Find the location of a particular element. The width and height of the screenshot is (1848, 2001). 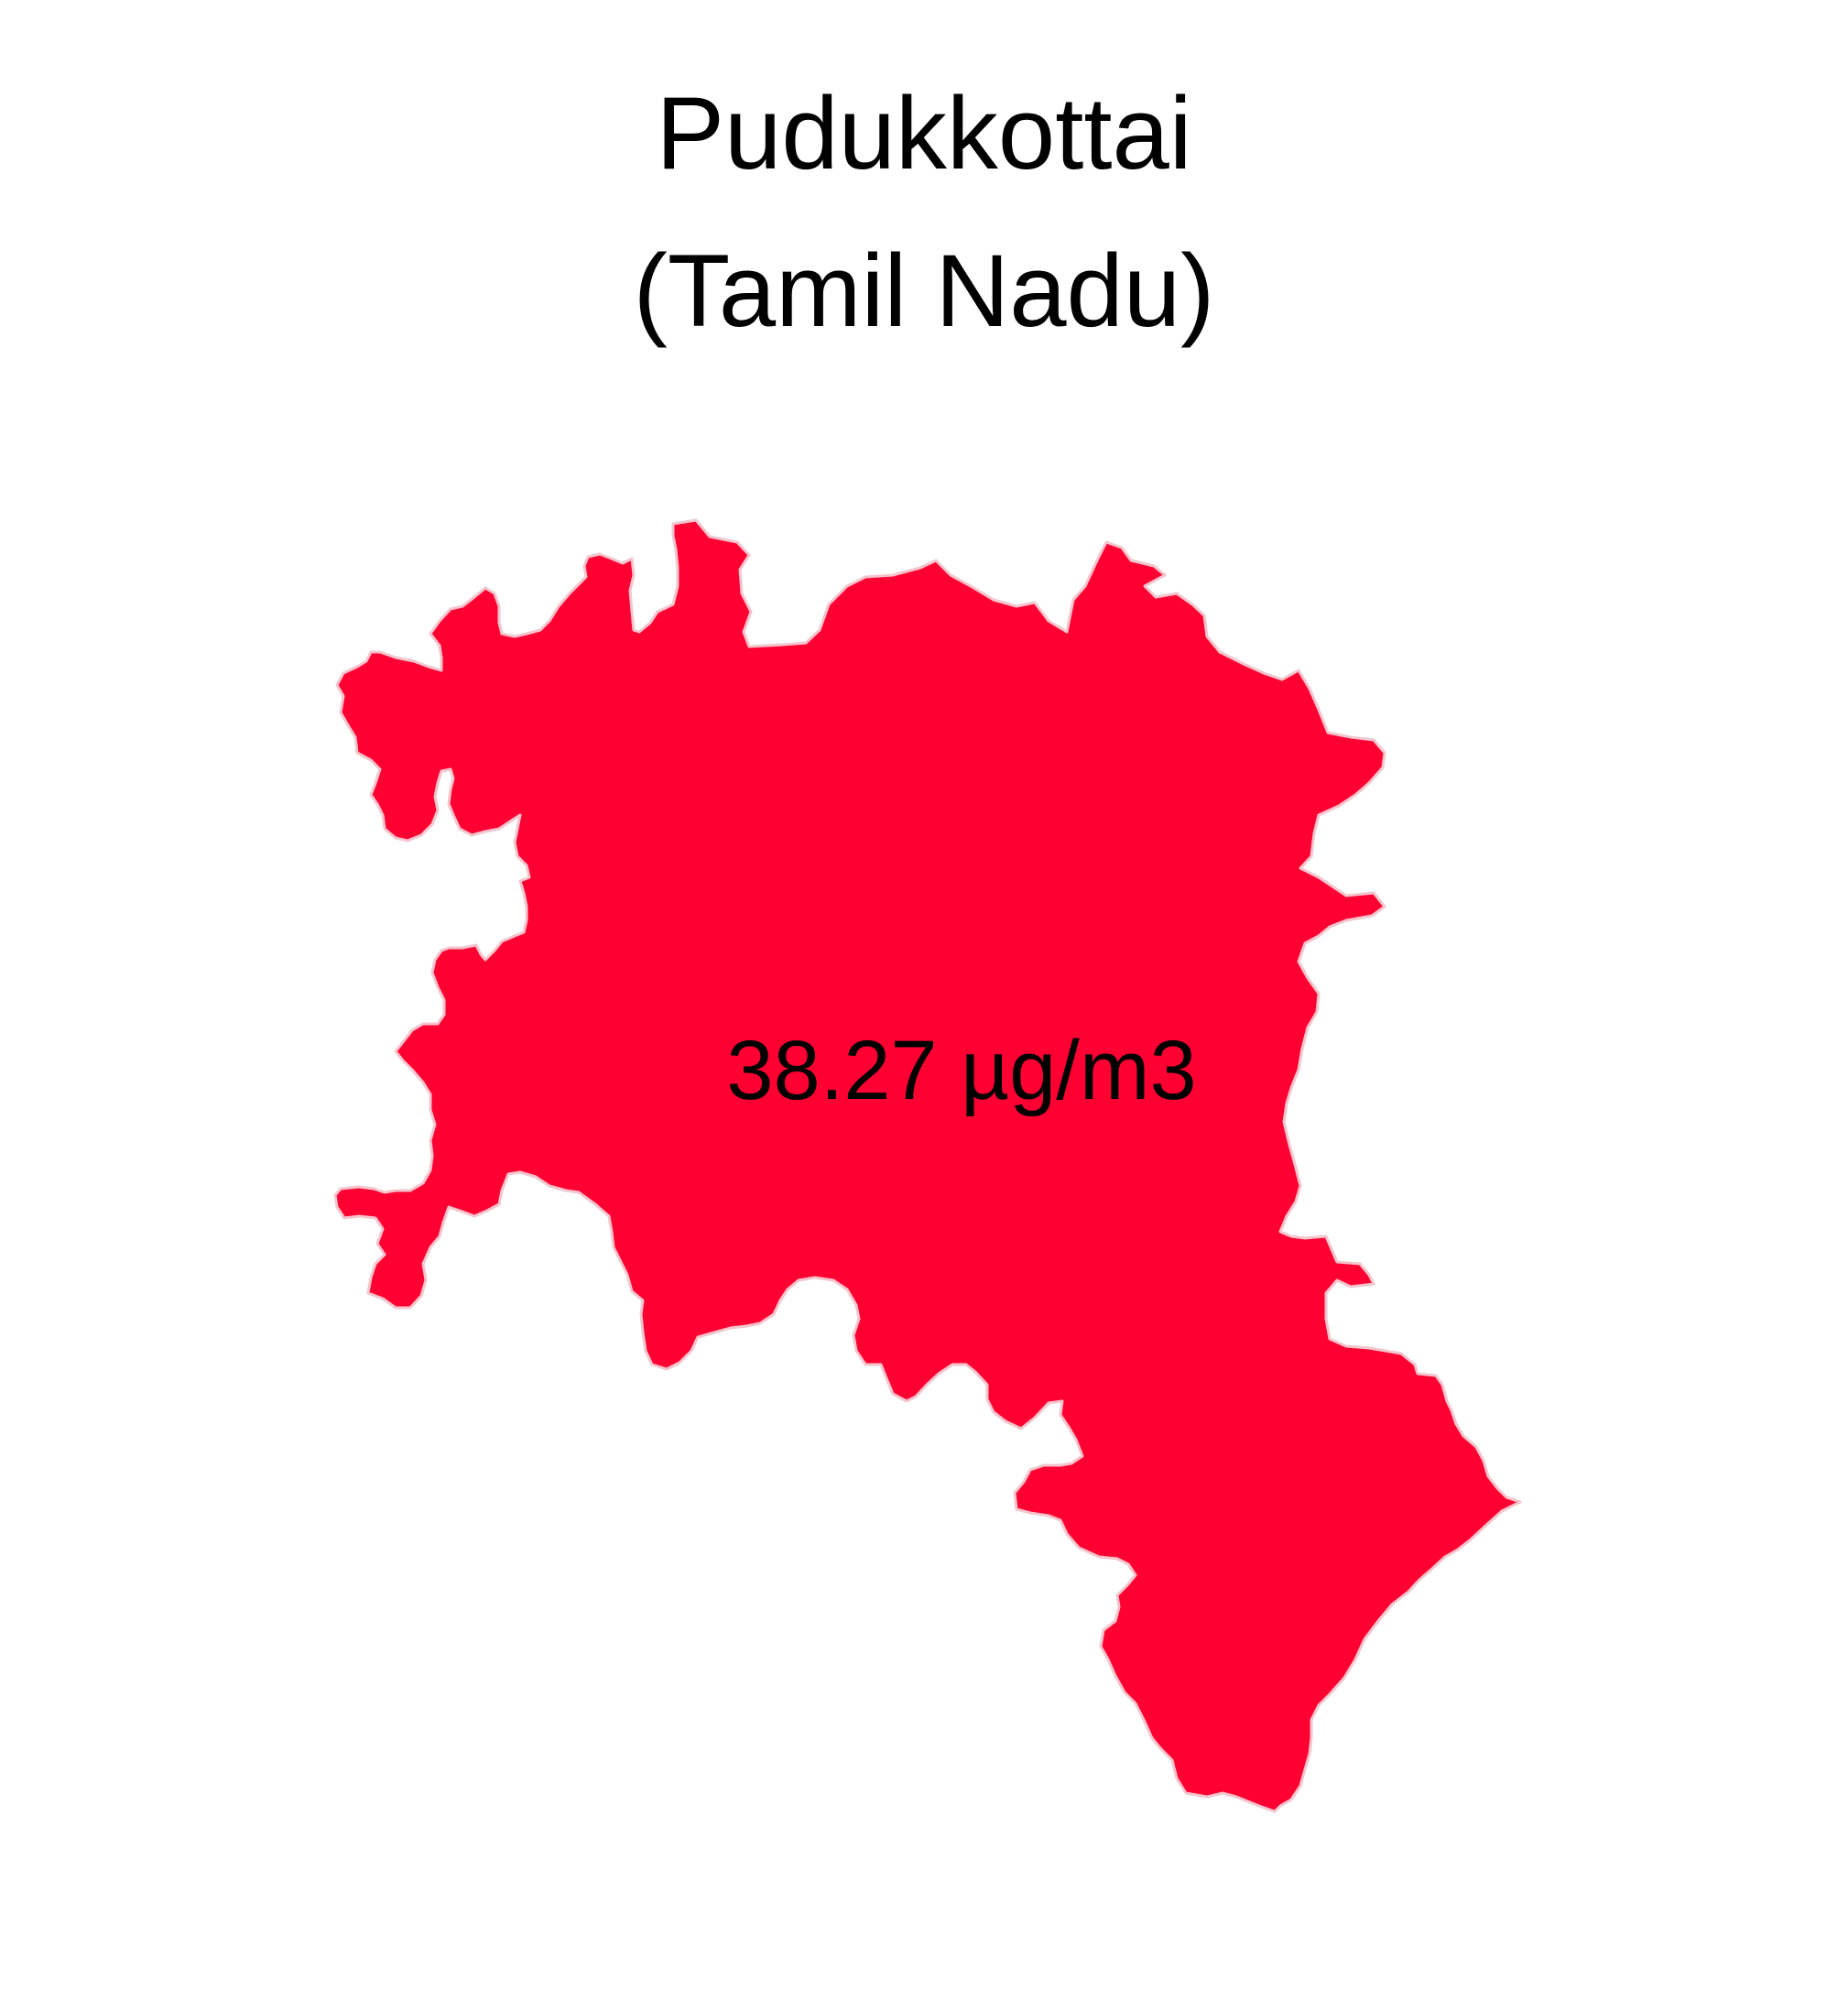

pm25-value-label: 38.27 µg/m3 is located at coordinates (961, 1071).